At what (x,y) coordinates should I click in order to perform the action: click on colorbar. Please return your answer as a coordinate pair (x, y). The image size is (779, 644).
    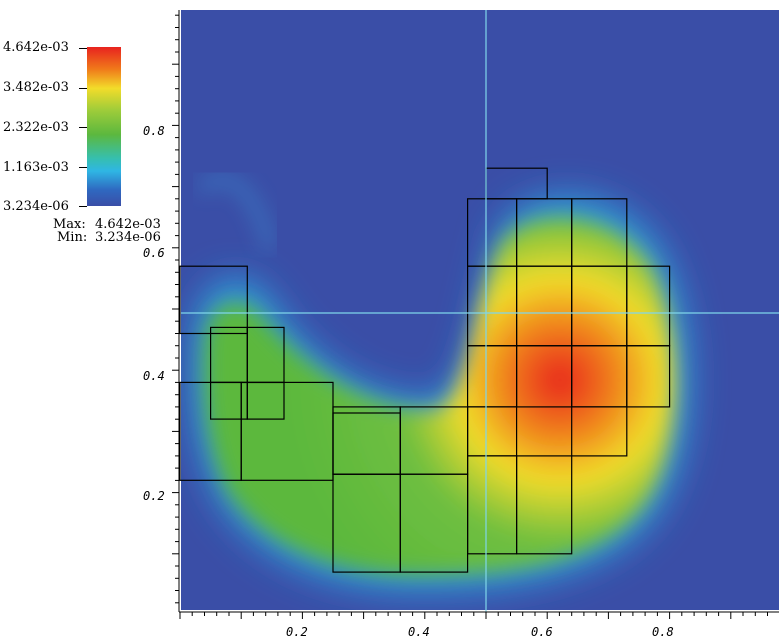
    Looking at the image, I should click on (104, 126).